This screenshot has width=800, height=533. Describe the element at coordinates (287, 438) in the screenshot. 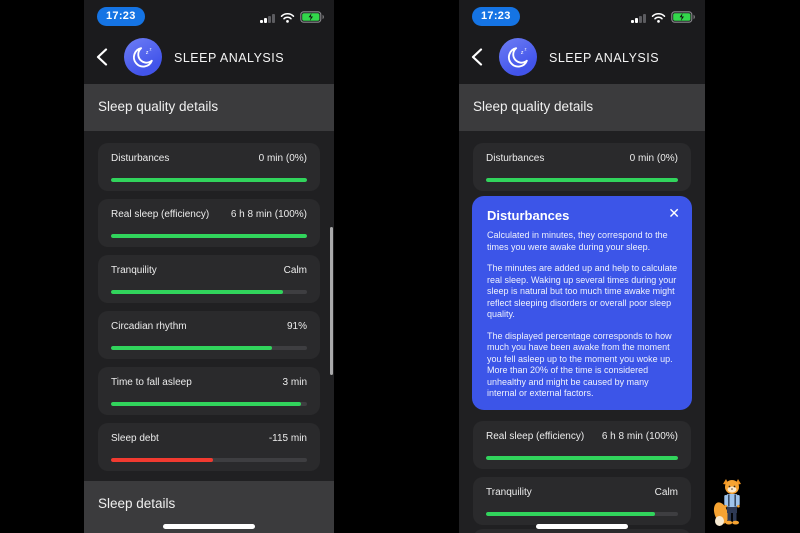

I see `metric-value: -115 min` at that location.